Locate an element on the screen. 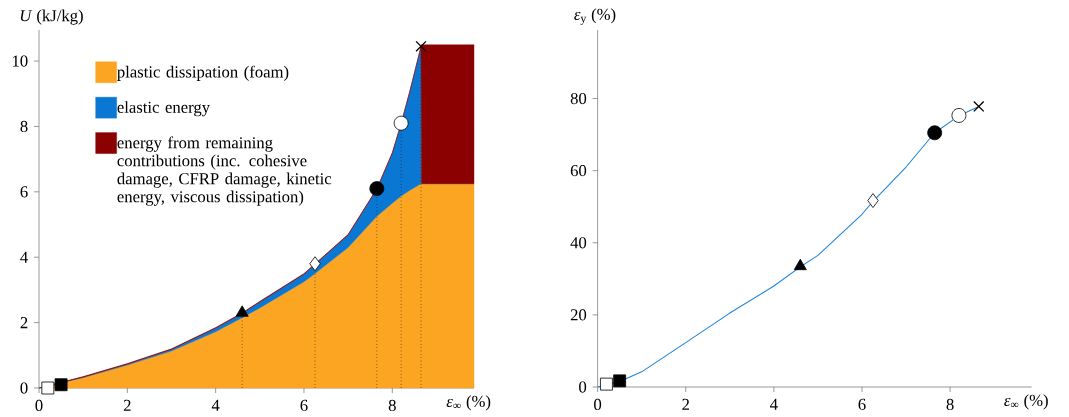 The width and height of the screenshot is (1069, 417). y-tick-label: 20 is located at coordinates (578, 315).